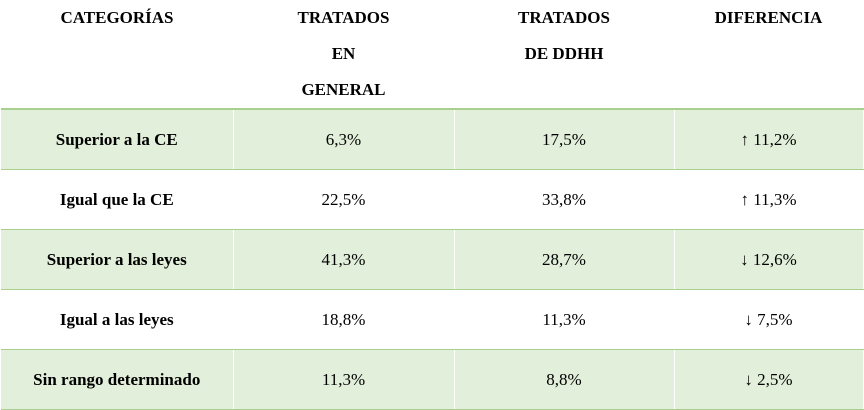 The width and height of the screenshot is (864, 410). What do you see at coordinates (769, 319) in the screenshot?
I see `value-cell: ↓ 7,5%` at bounding box center [769, 319].